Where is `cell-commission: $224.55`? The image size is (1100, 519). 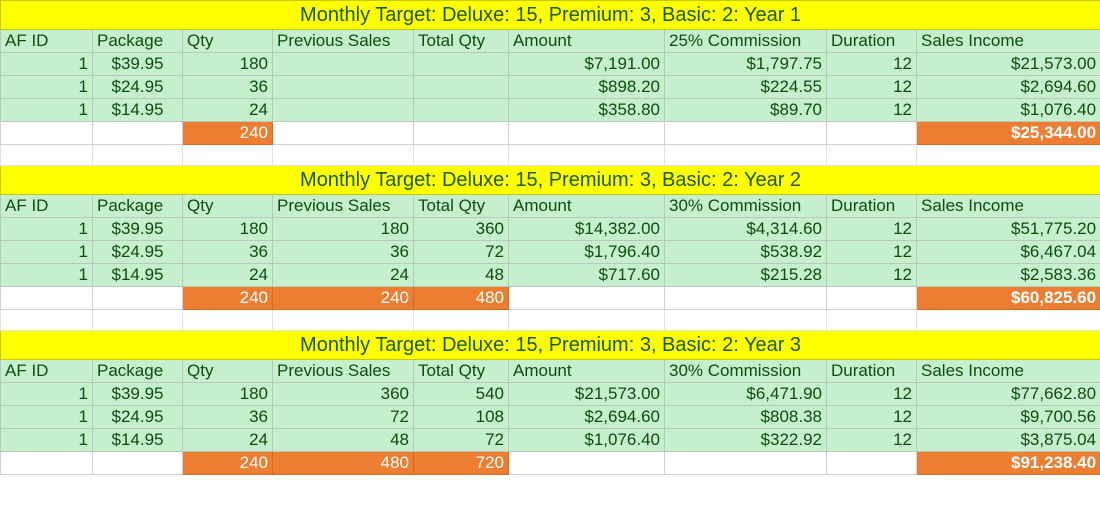
cell-commission: $224.55 is located at coordinates (745, 87).